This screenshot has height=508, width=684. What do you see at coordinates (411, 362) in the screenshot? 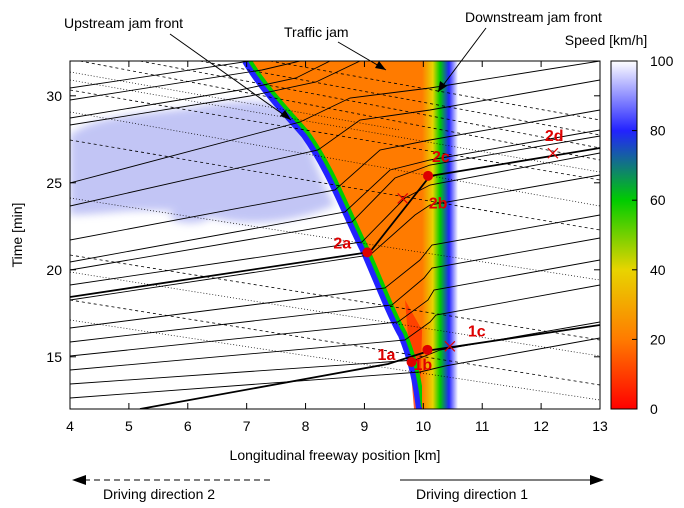
I see `point-1a-marker` at bounding box center [411, 362].